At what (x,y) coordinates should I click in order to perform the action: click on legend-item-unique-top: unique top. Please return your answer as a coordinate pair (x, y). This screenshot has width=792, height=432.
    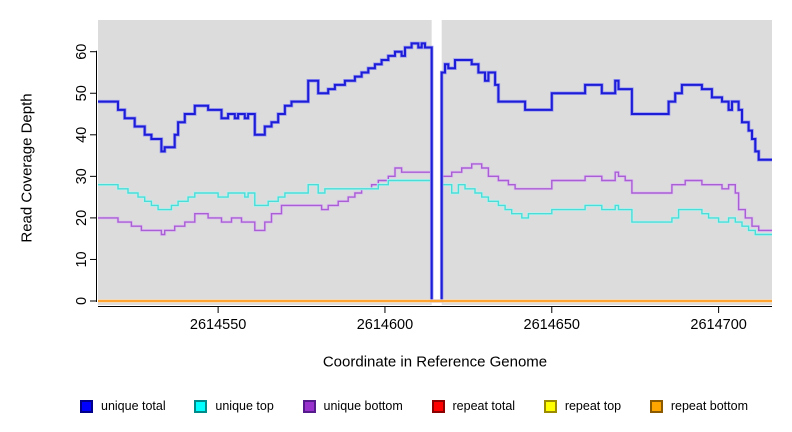
    Looking at the image, I should click on (234, 406).